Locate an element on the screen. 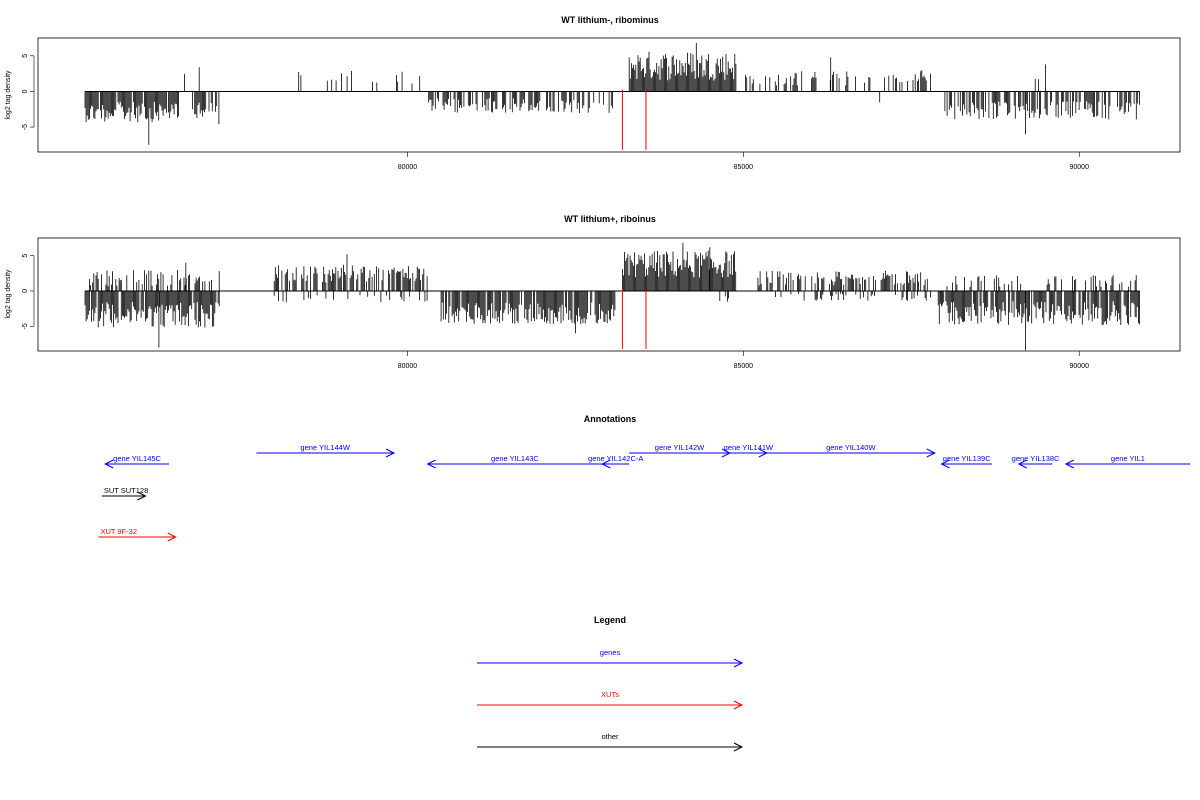 This screenshot has height=800, width=1200. legend-label: genes is located at coordinates (610, 652).